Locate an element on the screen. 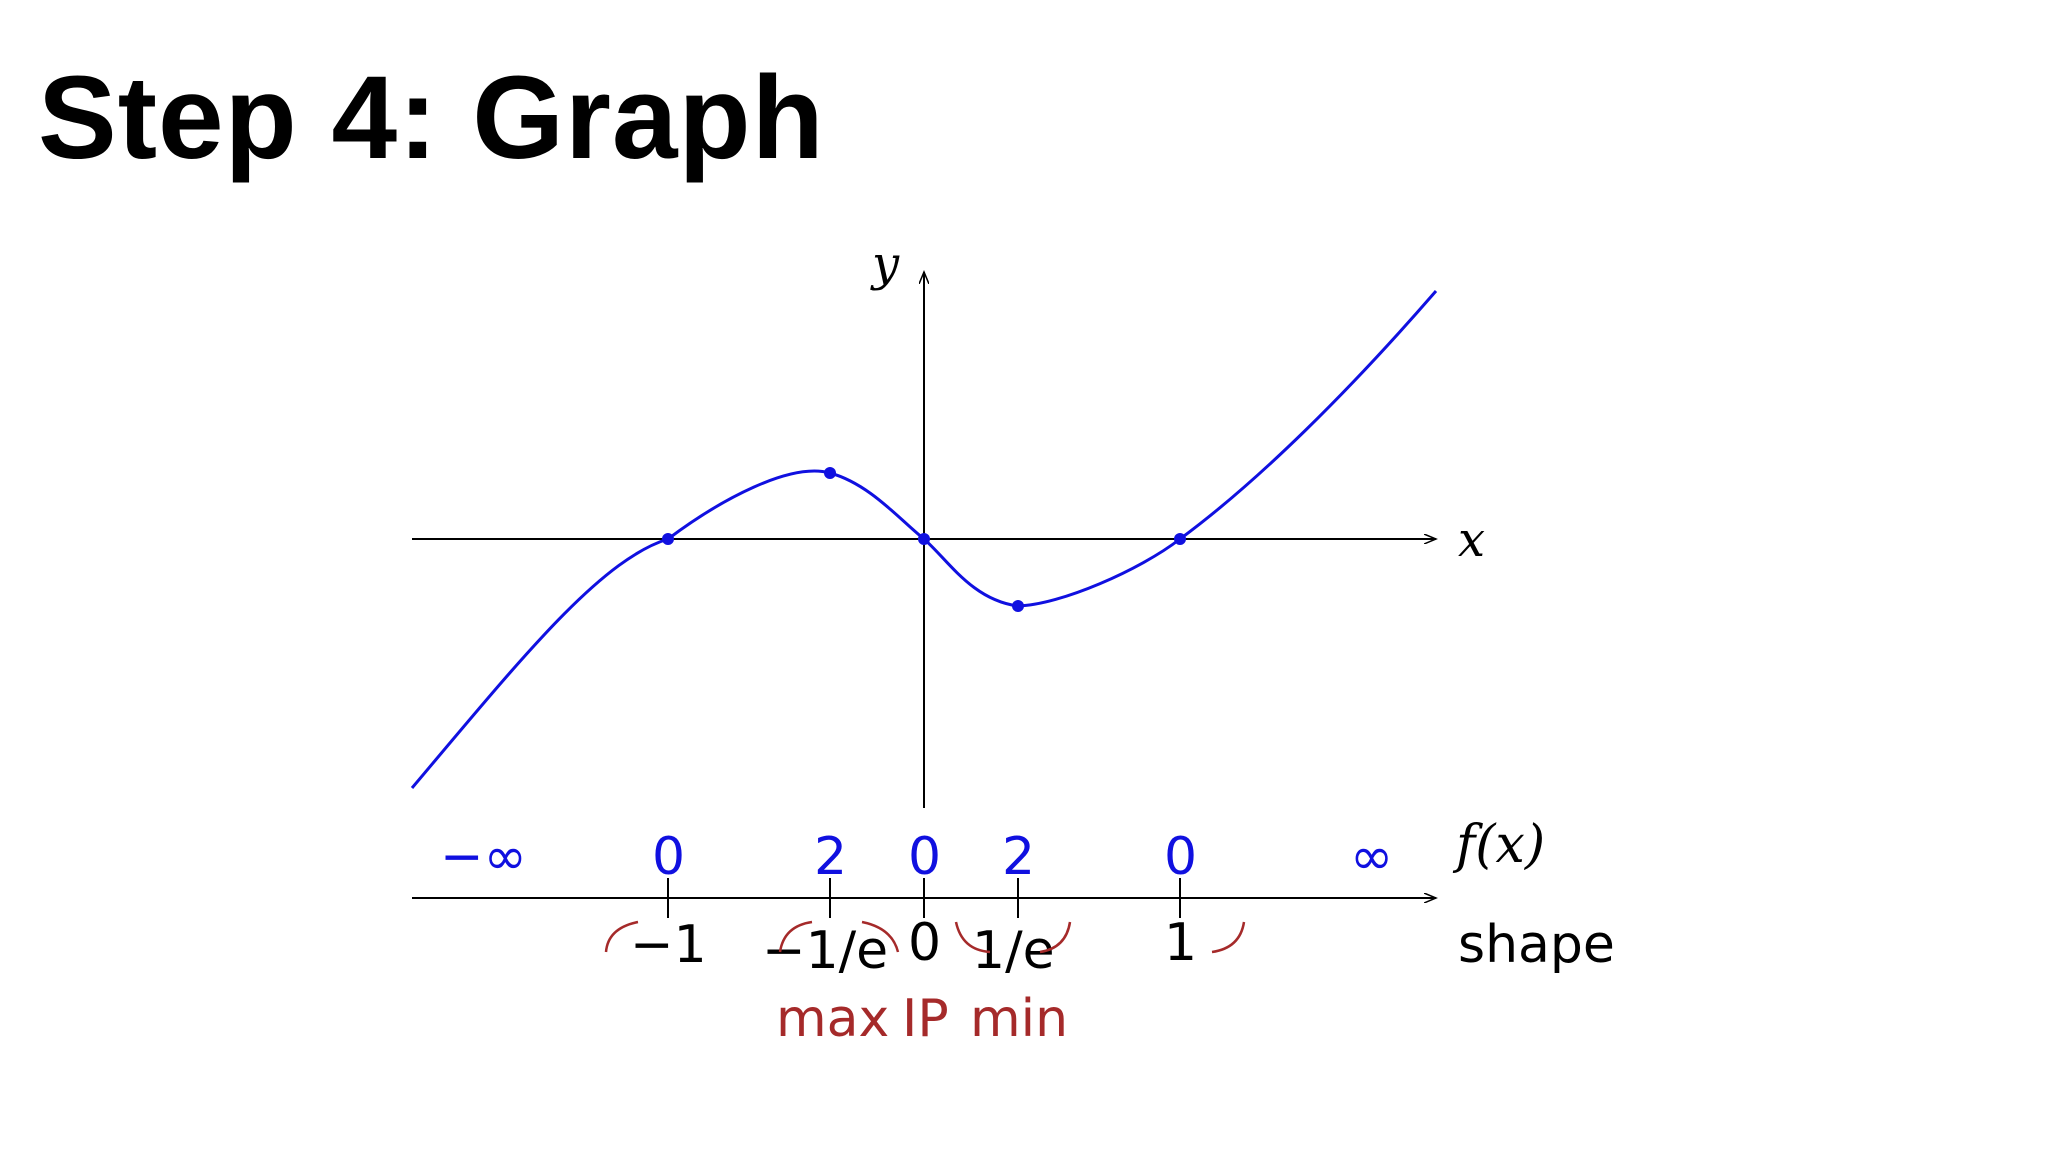 The image size is (2048, 1152). x-value-zero: 0 is located at coordinates (924, 943).